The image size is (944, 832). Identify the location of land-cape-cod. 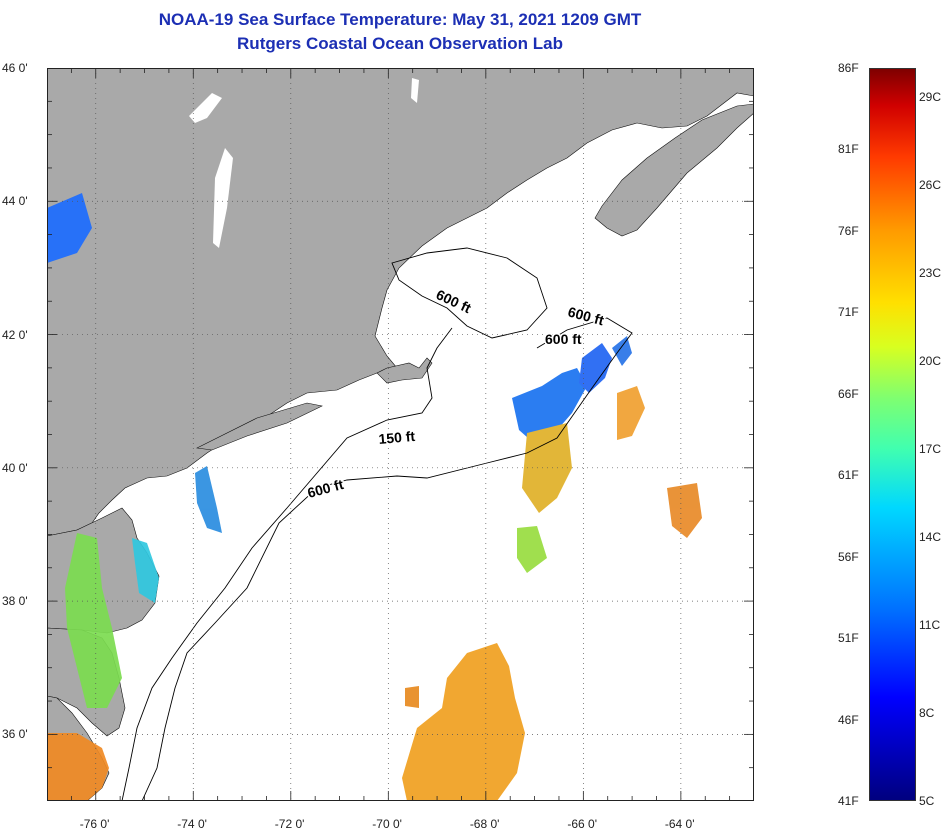
(404, 370).